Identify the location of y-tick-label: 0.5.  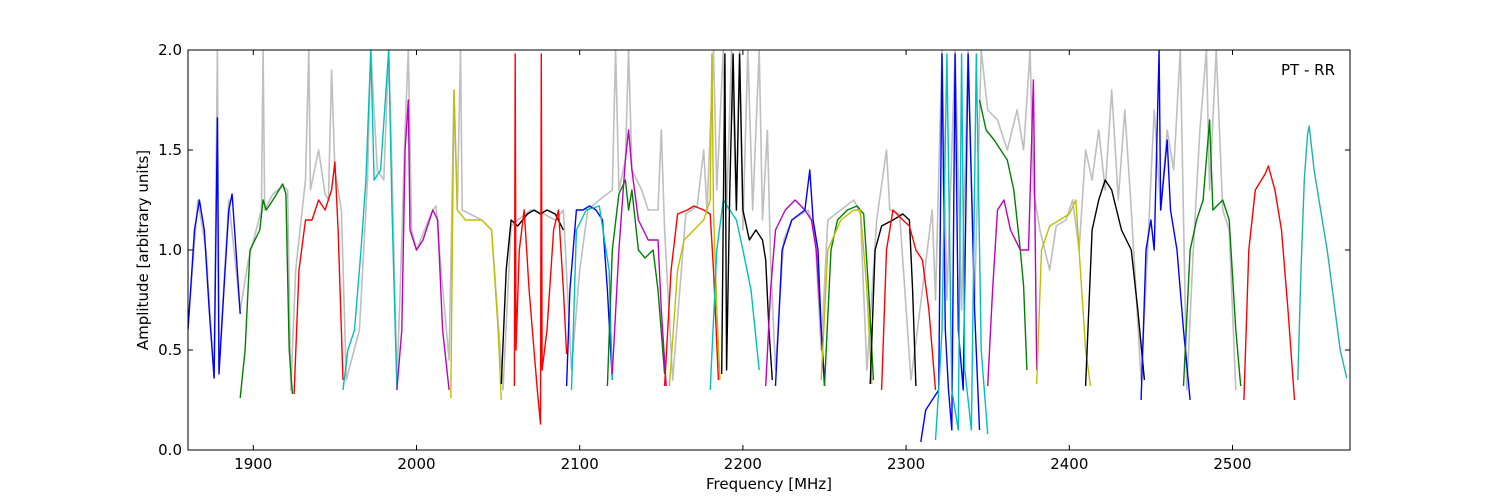
(170, 350).